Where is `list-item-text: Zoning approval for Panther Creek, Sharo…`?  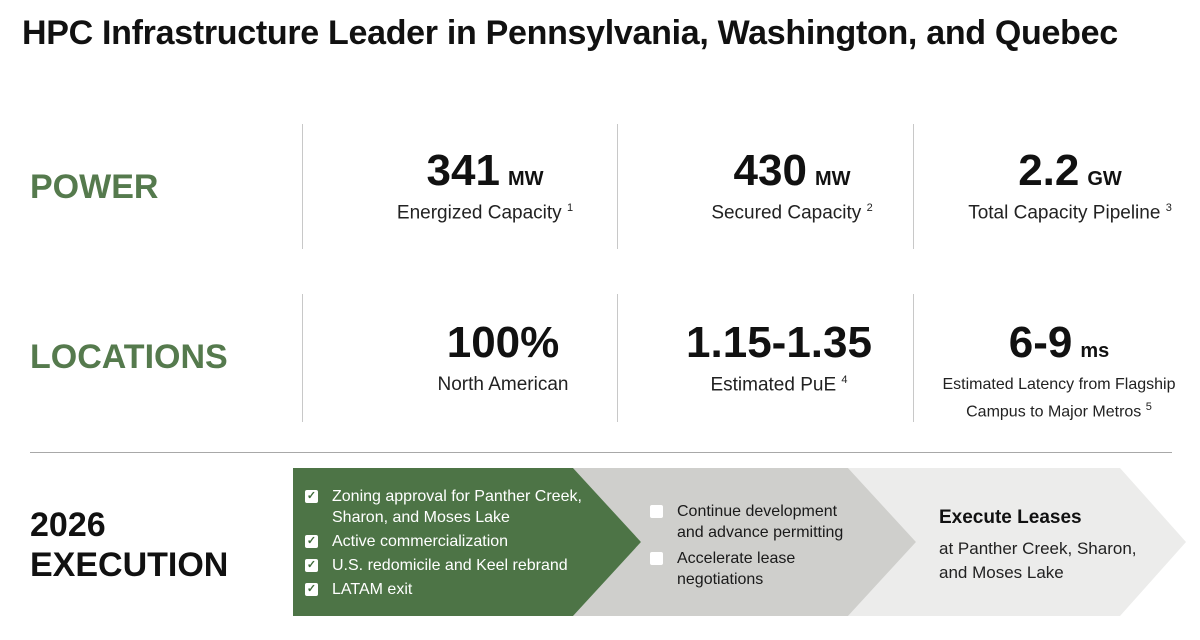
list-item-text: Zoning approval for Panther Creek, Sharo… is located at coordinates (457, 507).